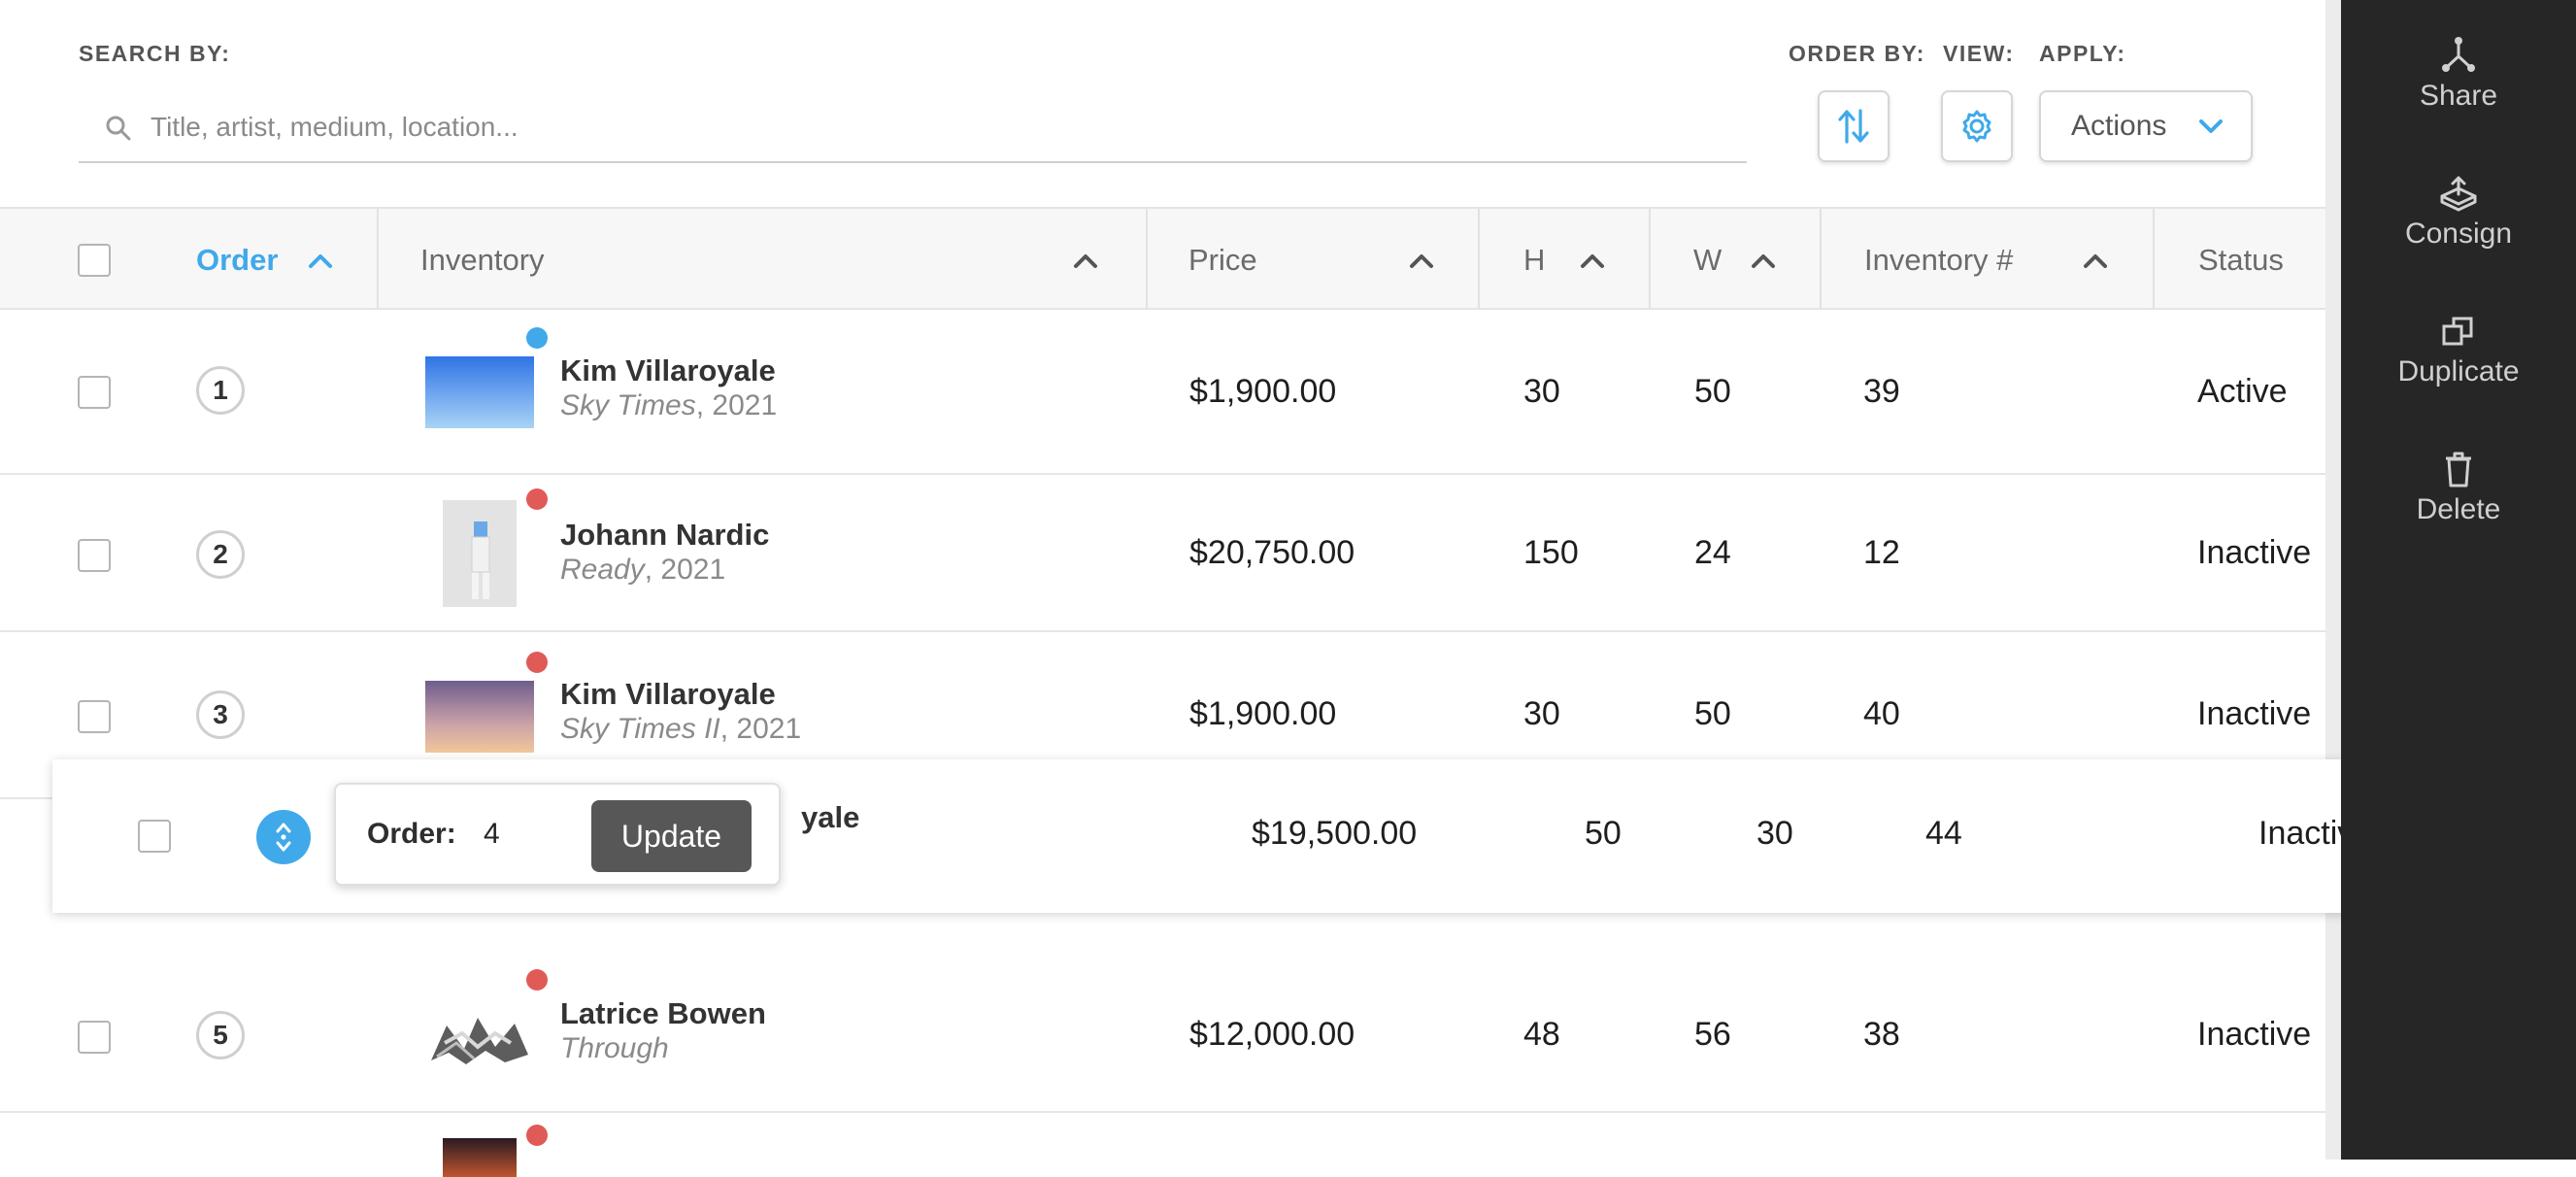 The image size is (2576, 1177). Describe the element at coordinates (1882, 552) in the screenshot. I see `inventory-number-cell: 12` at that location.